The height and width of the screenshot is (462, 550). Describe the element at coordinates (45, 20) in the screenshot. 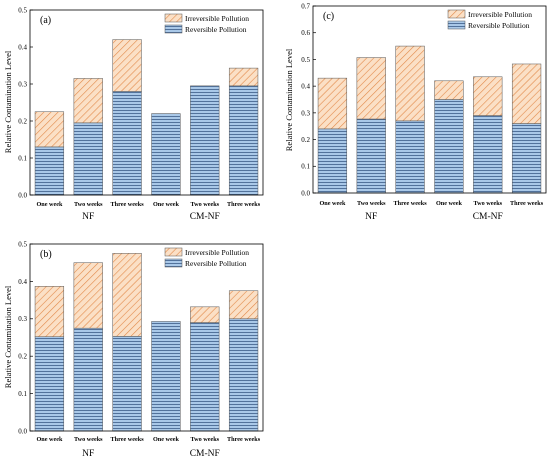

I see `panel-label: (a)` at that location.